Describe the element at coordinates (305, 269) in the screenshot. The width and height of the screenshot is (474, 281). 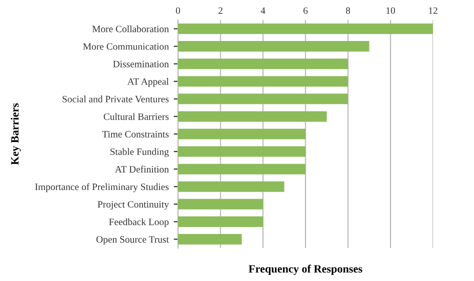
I see `x-axis-title: Frequency of Responses` at that location.